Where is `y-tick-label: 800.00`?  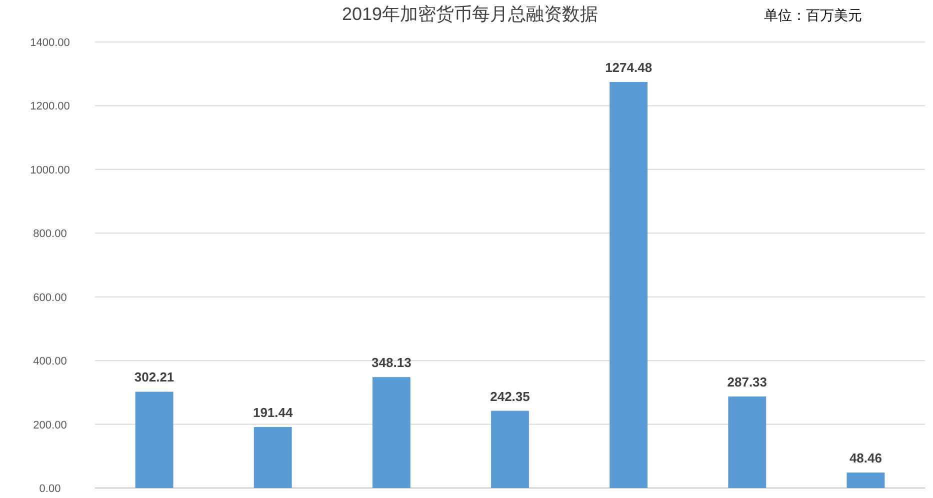 y-tick-label: 800.00 is located at coordinates (50, 234).